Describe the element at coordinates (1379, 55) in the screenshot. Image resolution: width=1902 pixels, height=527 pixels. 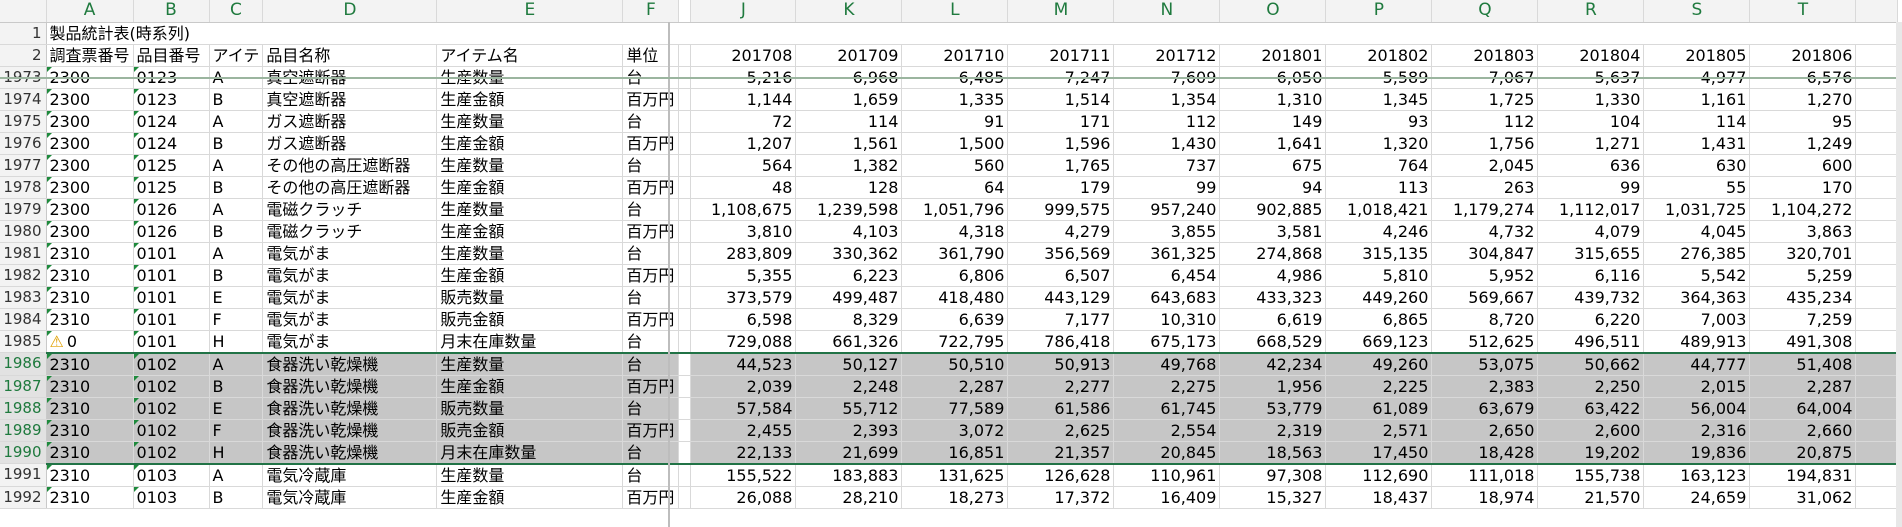
I see `header-cell: 201802` at that location.